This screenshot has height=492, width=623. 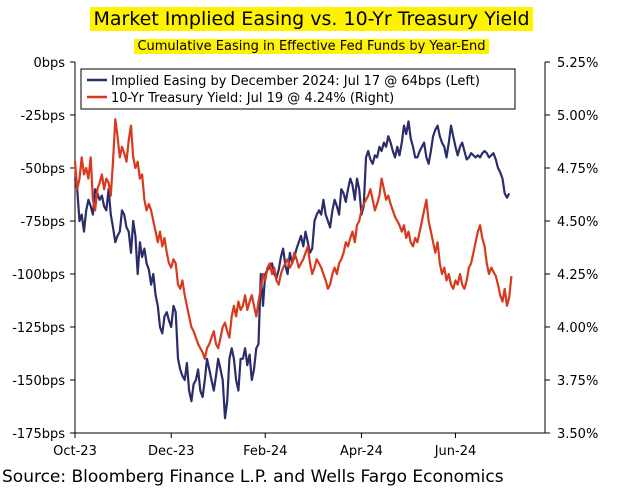 What do you see at coordinates (38, 434) in the screenshot?
I see `left-tick-label: -175bps` at bounding box center [38, 434].